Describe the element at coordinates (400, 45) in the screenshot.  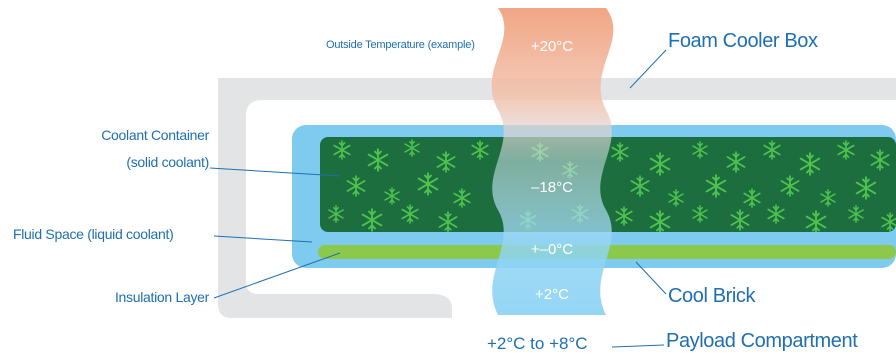
I see `outside-temperature-label: Outside Temperature (example)` at that location.